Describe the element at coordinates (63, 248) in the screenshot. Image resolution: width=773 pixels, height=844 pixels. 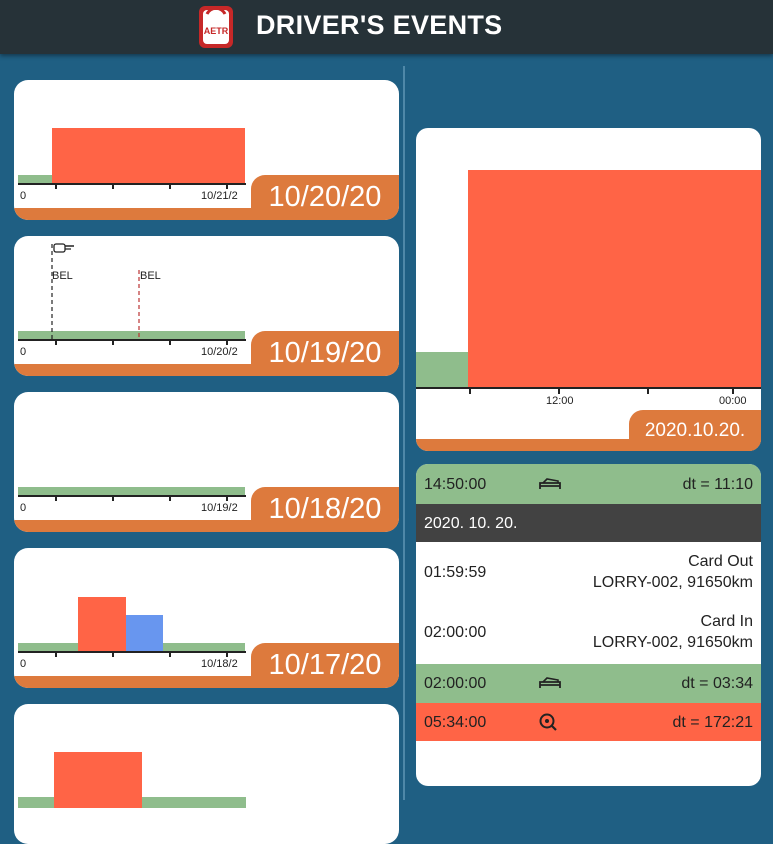
I see `hand-pointer-icon` at that location.